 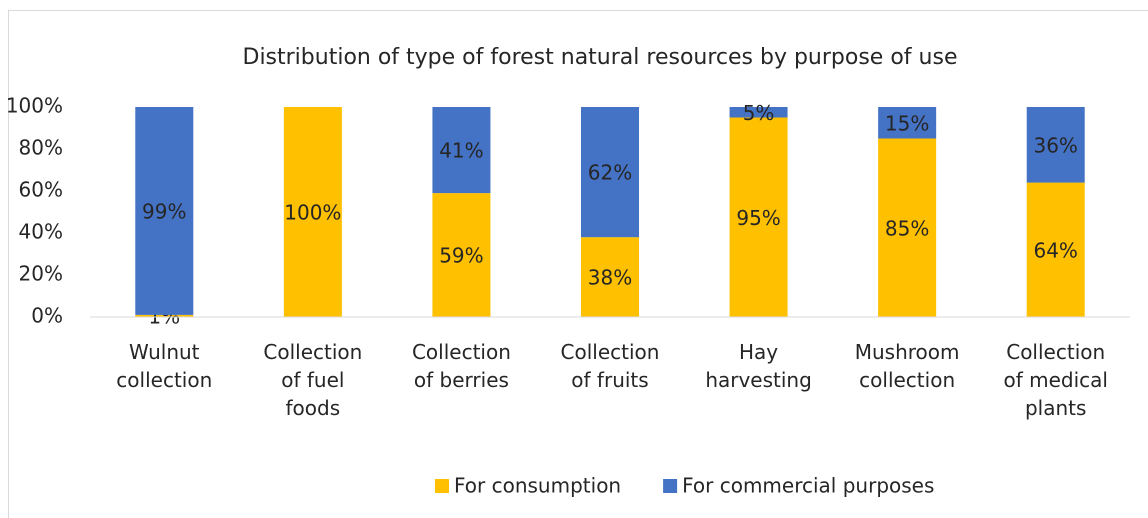 I want to click on data-label: 59%, so click(x=461, y=256).